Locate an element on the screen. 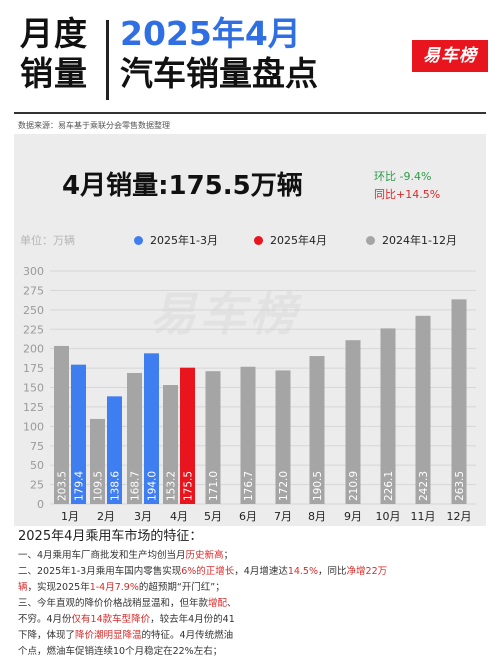 This screenshot has width=500, height=667. text: ，实现2025年 is located at coordinates (58, 587).